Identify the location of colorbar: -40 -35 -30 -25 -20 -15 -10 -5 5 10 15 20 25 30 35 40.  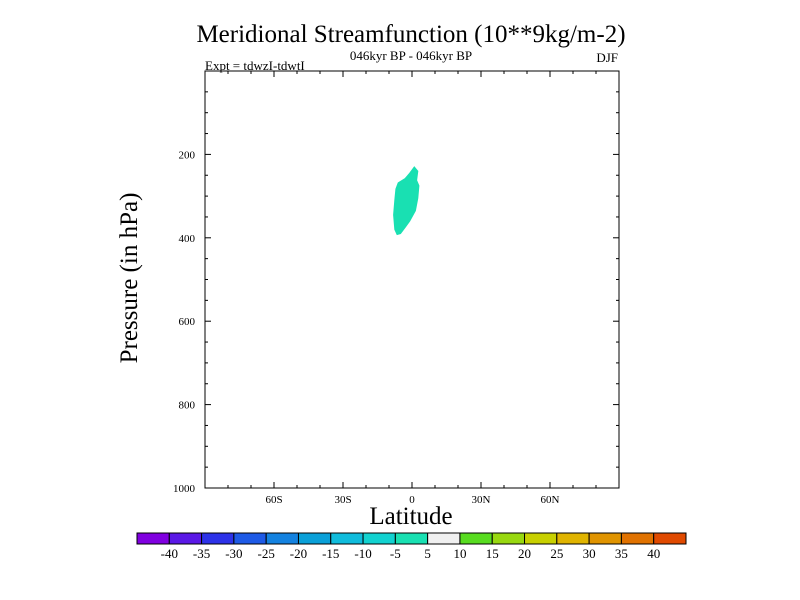
(411, 546).